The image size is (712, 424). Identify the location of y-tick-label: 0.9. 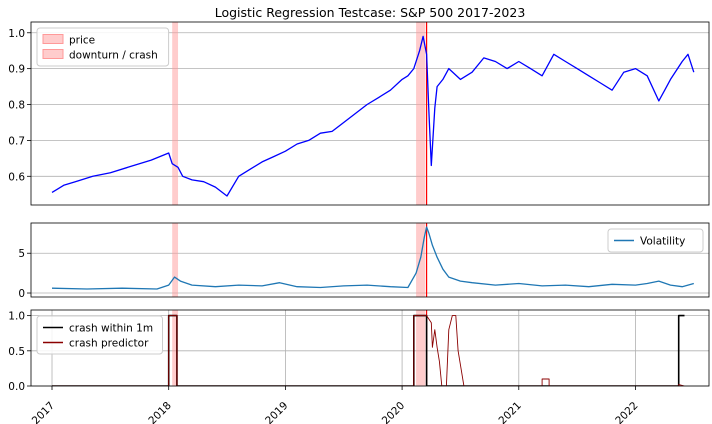
(16, 70).